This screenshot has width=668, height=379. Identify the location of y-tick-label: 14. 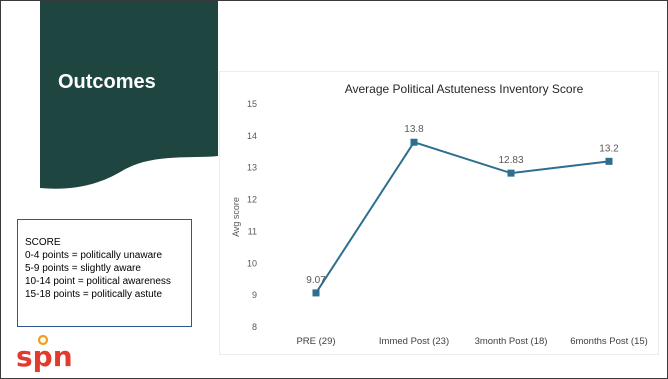
(252, 136).